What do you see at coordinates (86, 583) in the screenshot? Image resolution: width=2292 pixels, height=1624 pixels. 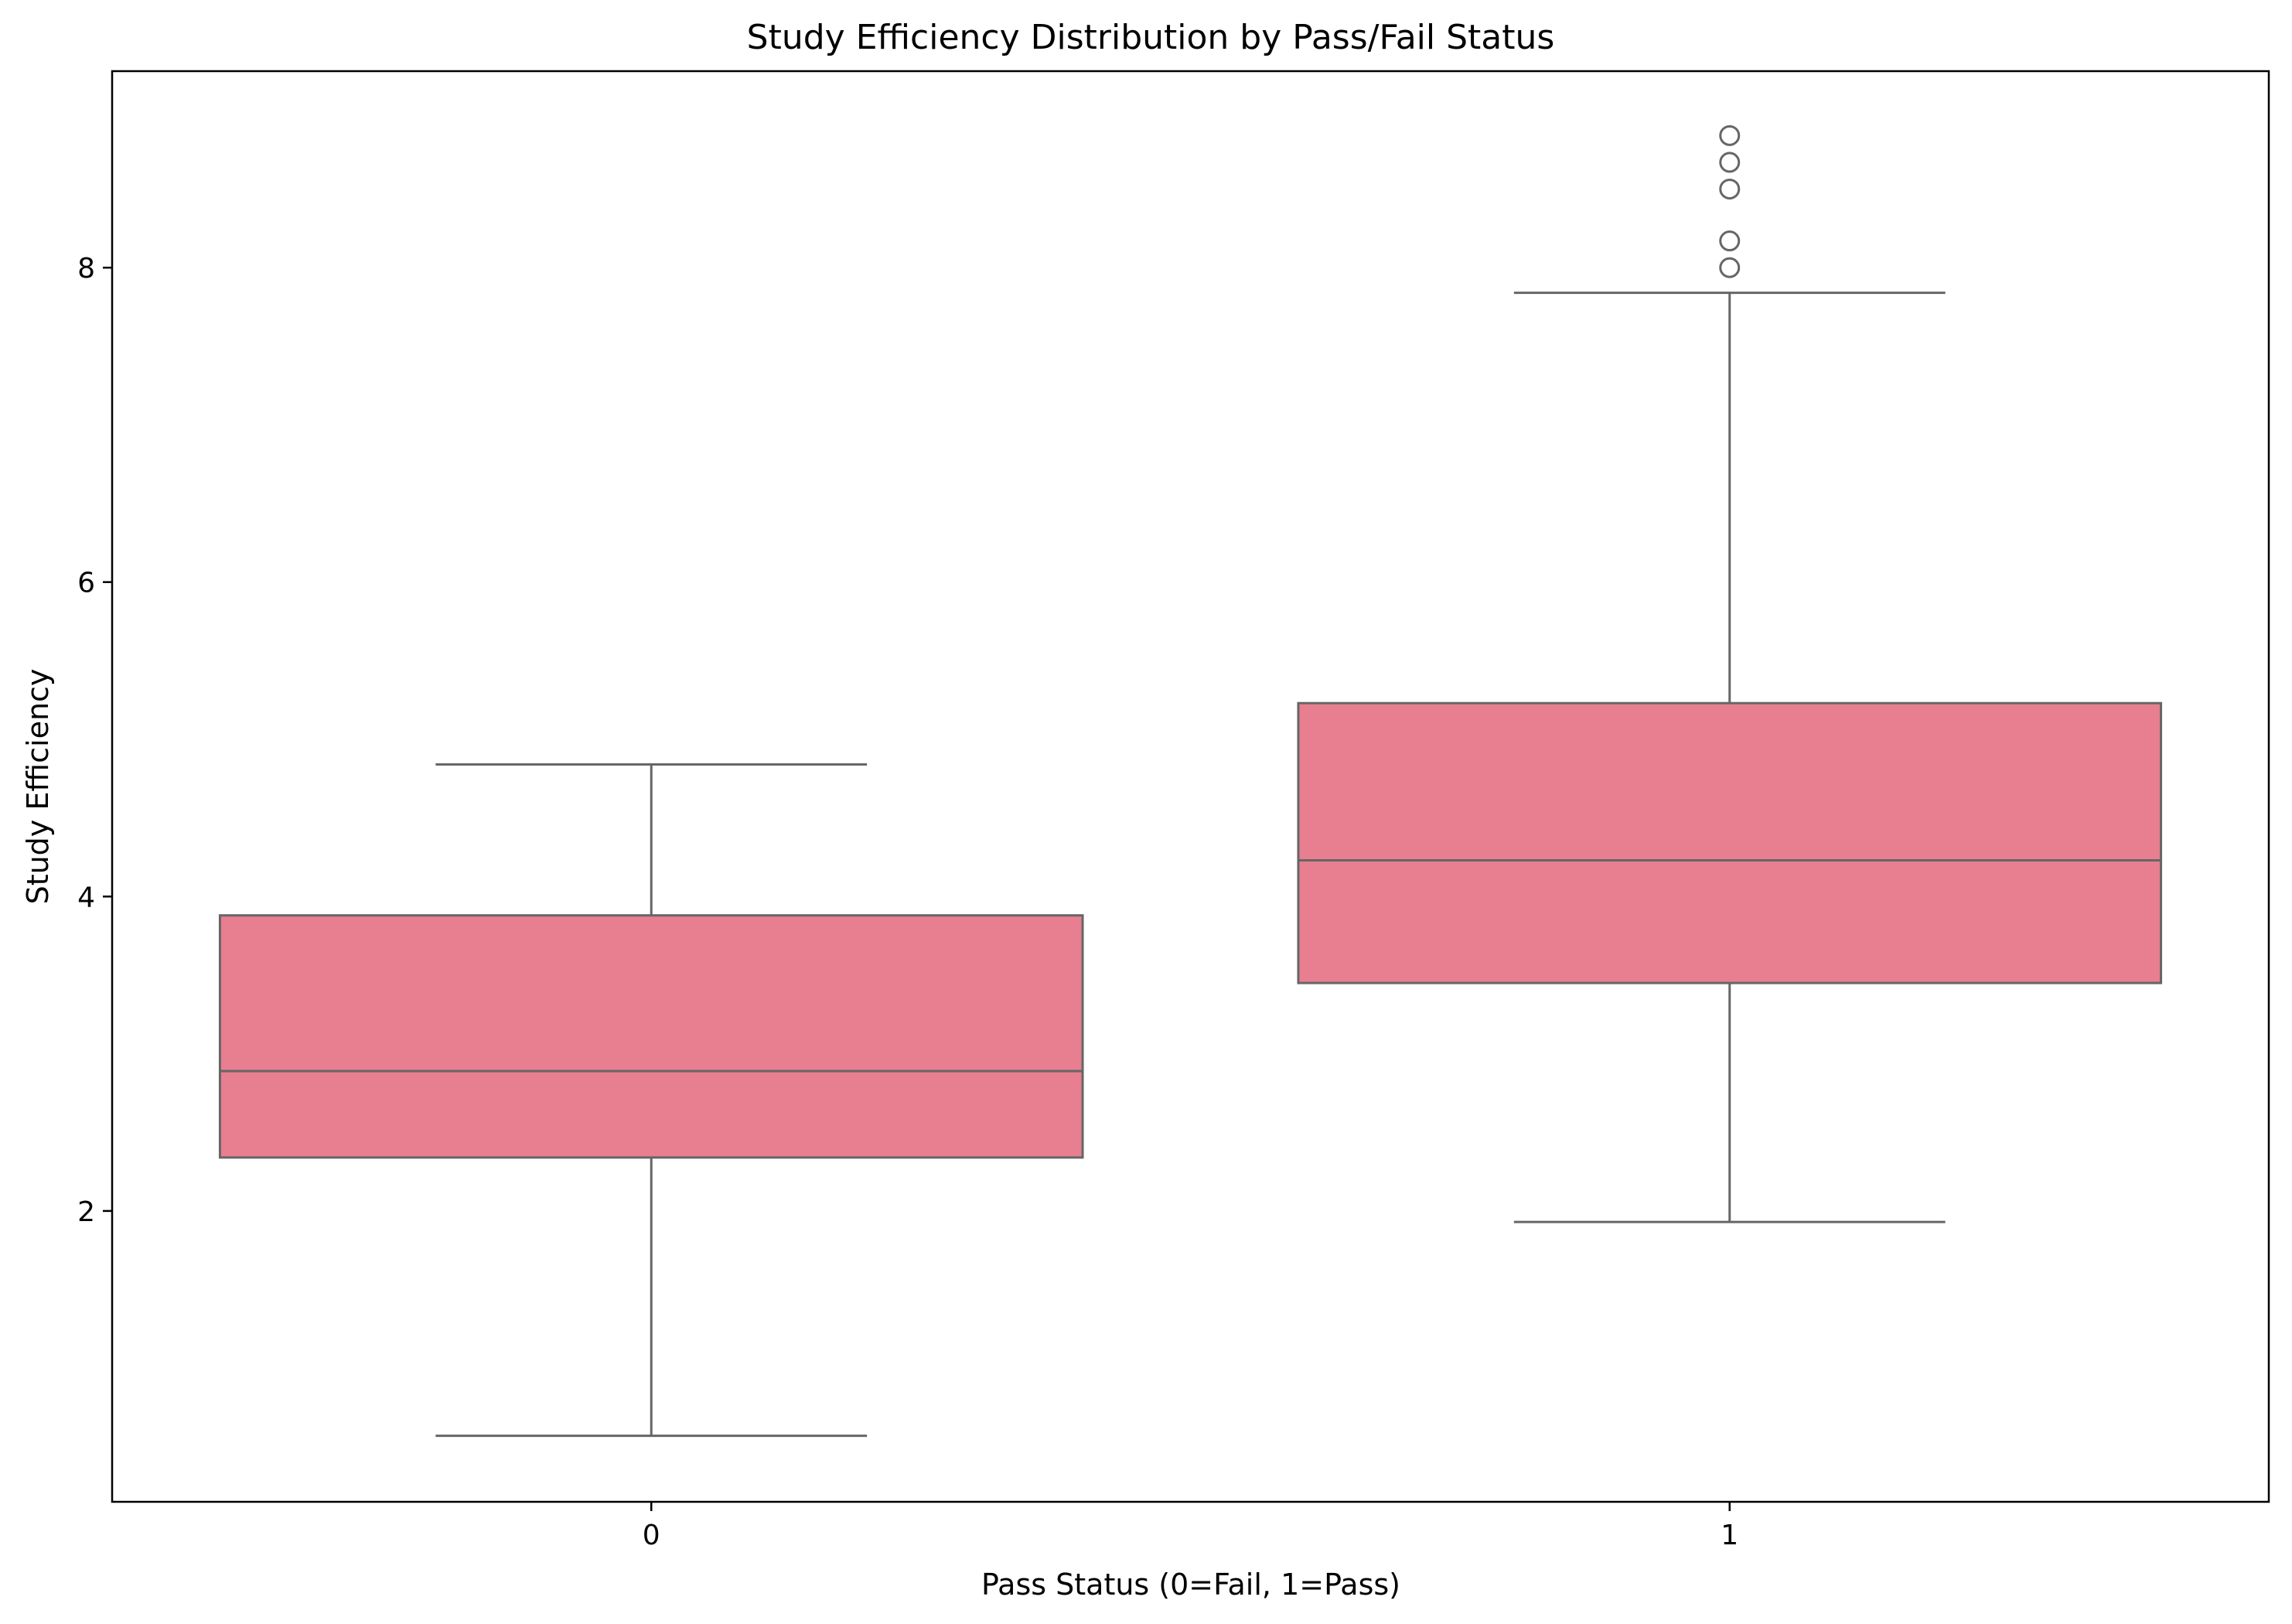 I see `y-tick-label: 6` at bounding box center [86, 583].